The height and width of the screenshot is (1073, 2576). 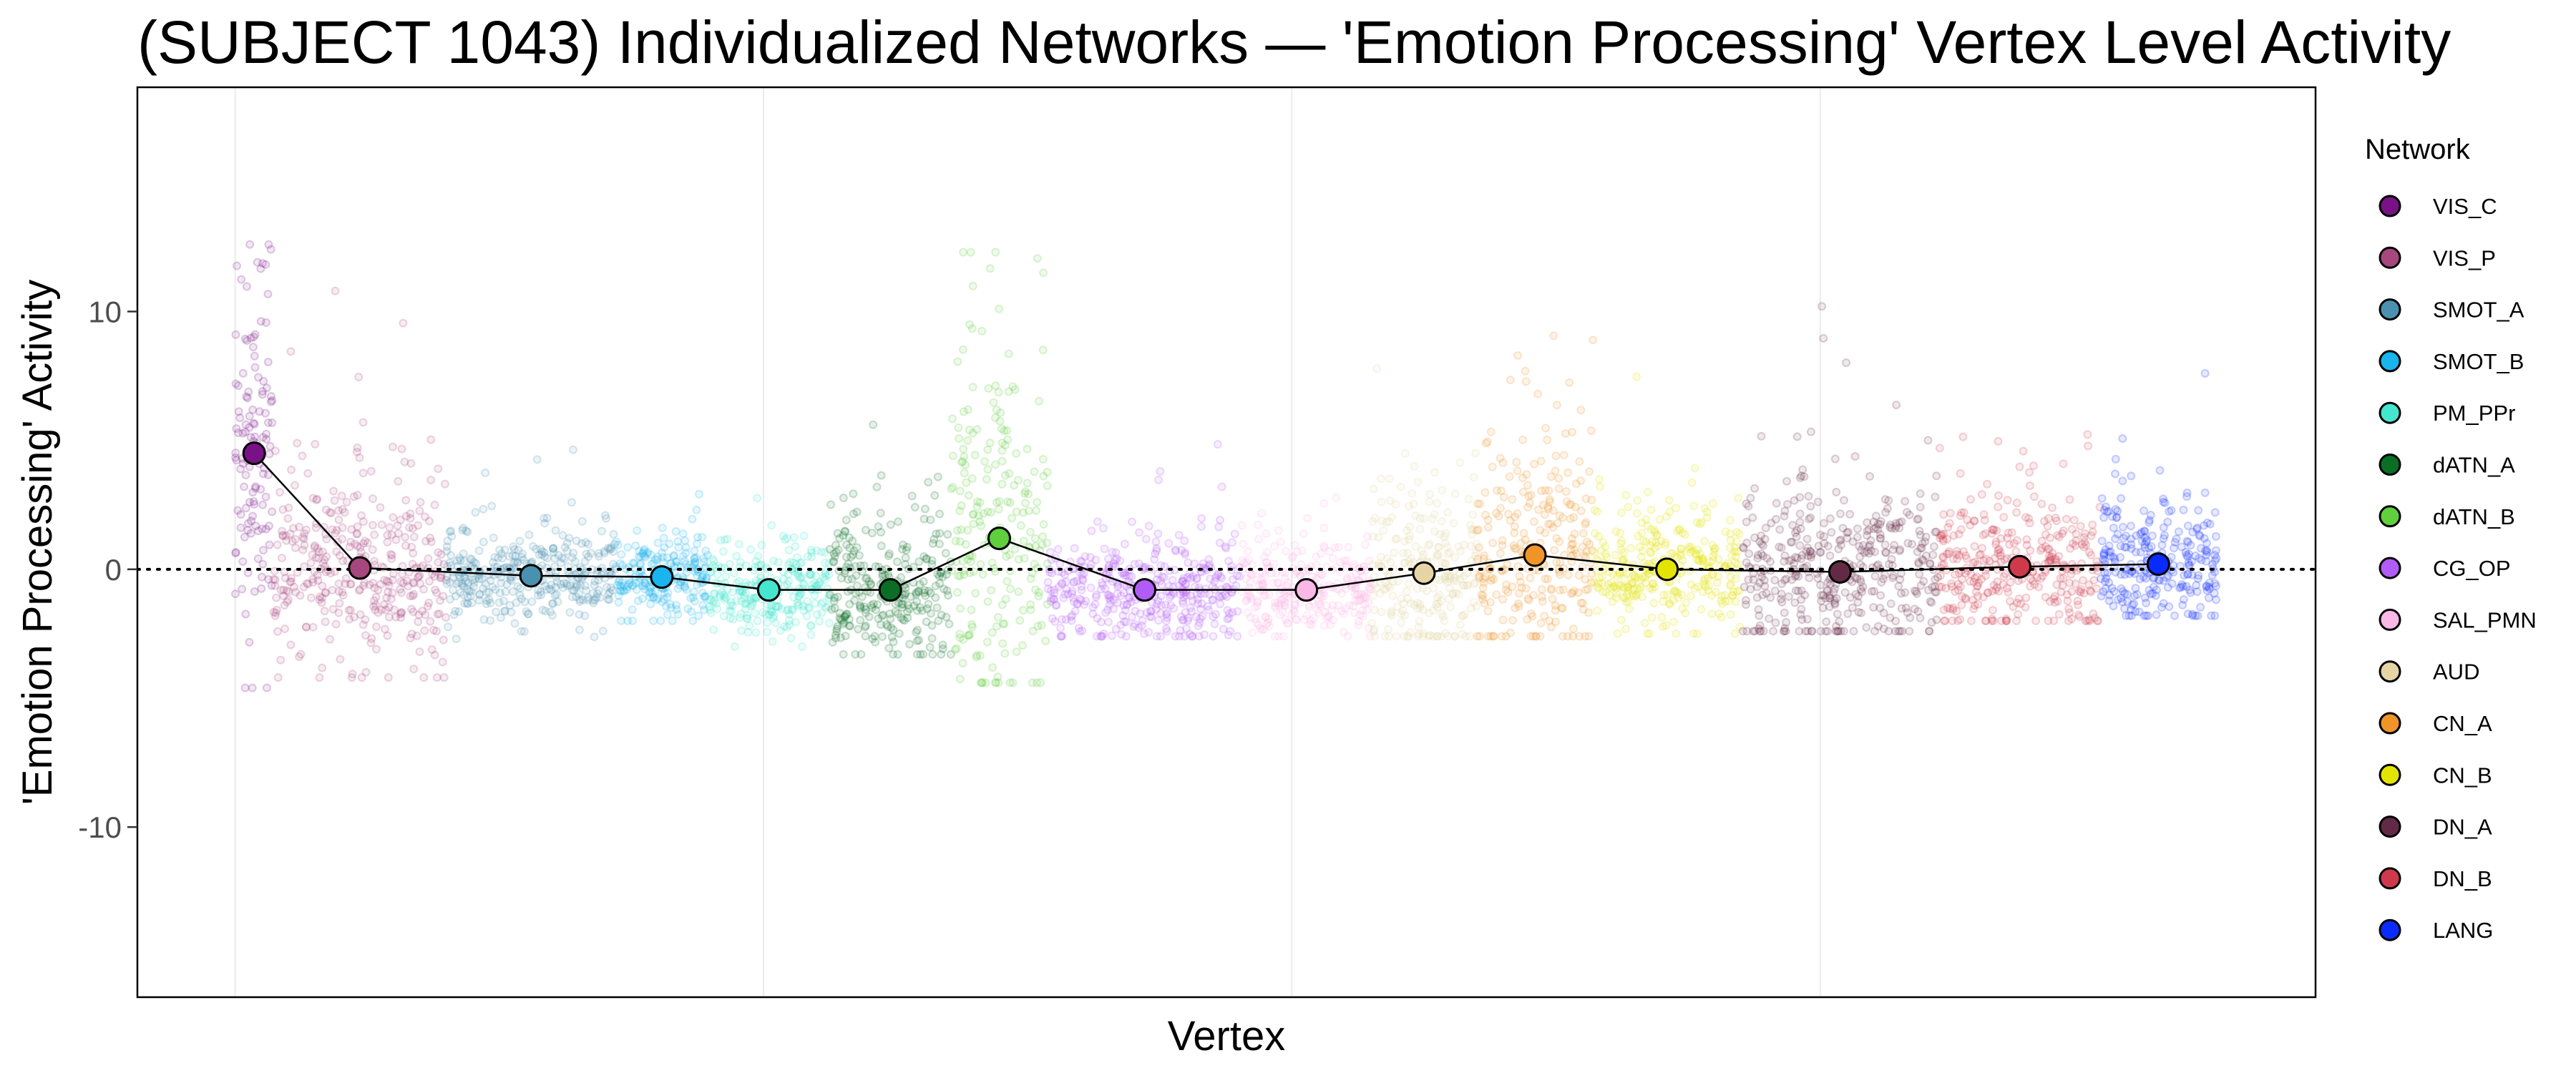 I want to click on x-axis-title: Vertex, so click(x=1226, y=1036).